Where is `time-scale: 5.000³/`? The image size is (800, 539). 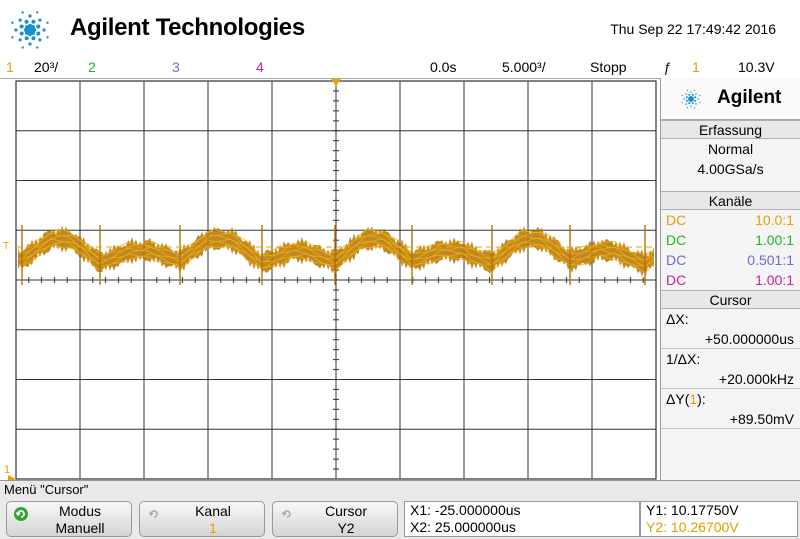 time-scale: 5.000³/ is located at coordinates (524, 67).